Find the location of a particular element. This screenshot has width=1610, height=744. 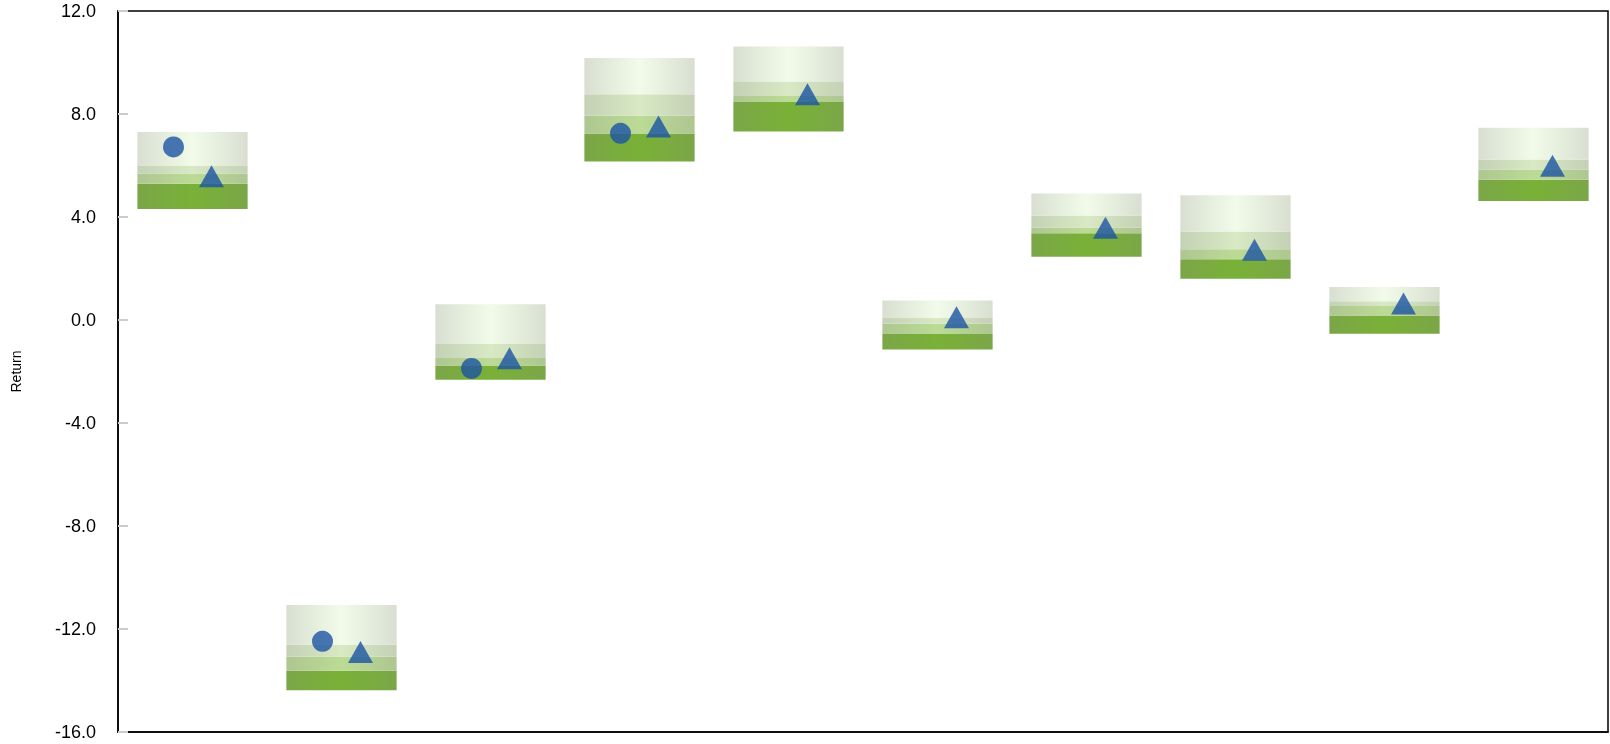

y-tick-label: -4.0 is located at coordinates (80, 423).